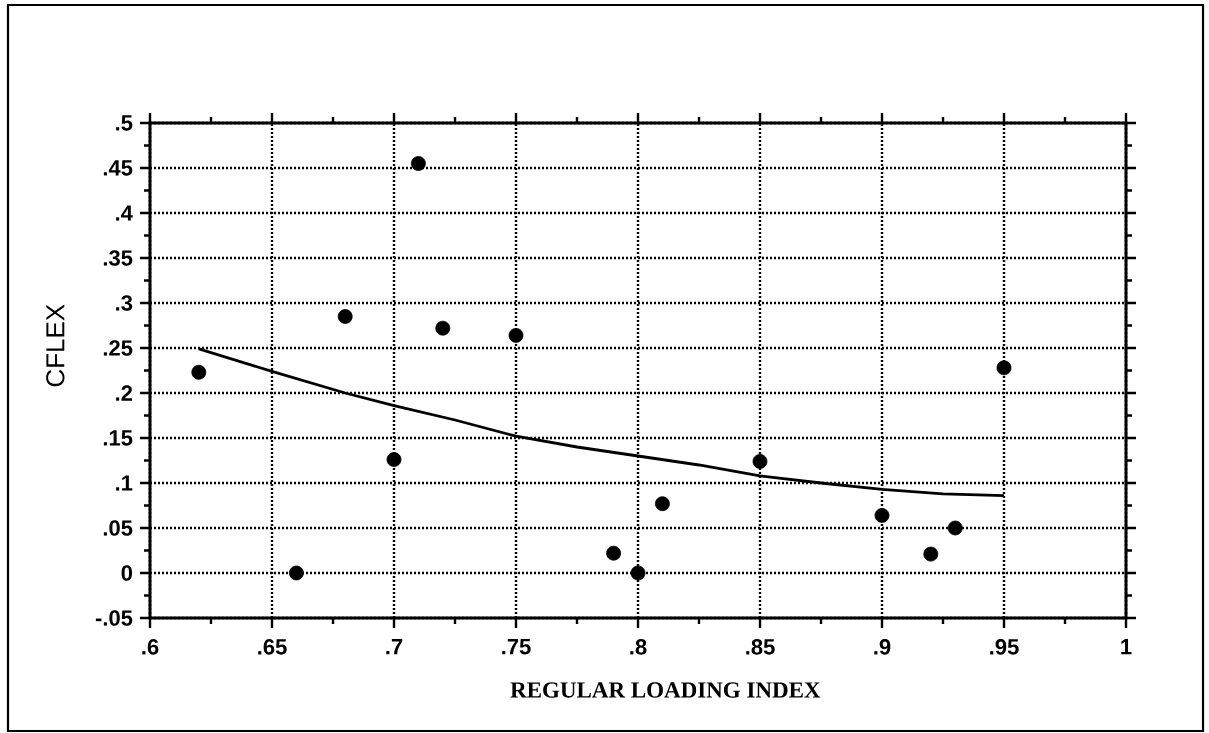 This screenshot has width=1209, height=733. Describe the element at coordinates (601, 422) in the screenshot. I see `line-series` at that location.